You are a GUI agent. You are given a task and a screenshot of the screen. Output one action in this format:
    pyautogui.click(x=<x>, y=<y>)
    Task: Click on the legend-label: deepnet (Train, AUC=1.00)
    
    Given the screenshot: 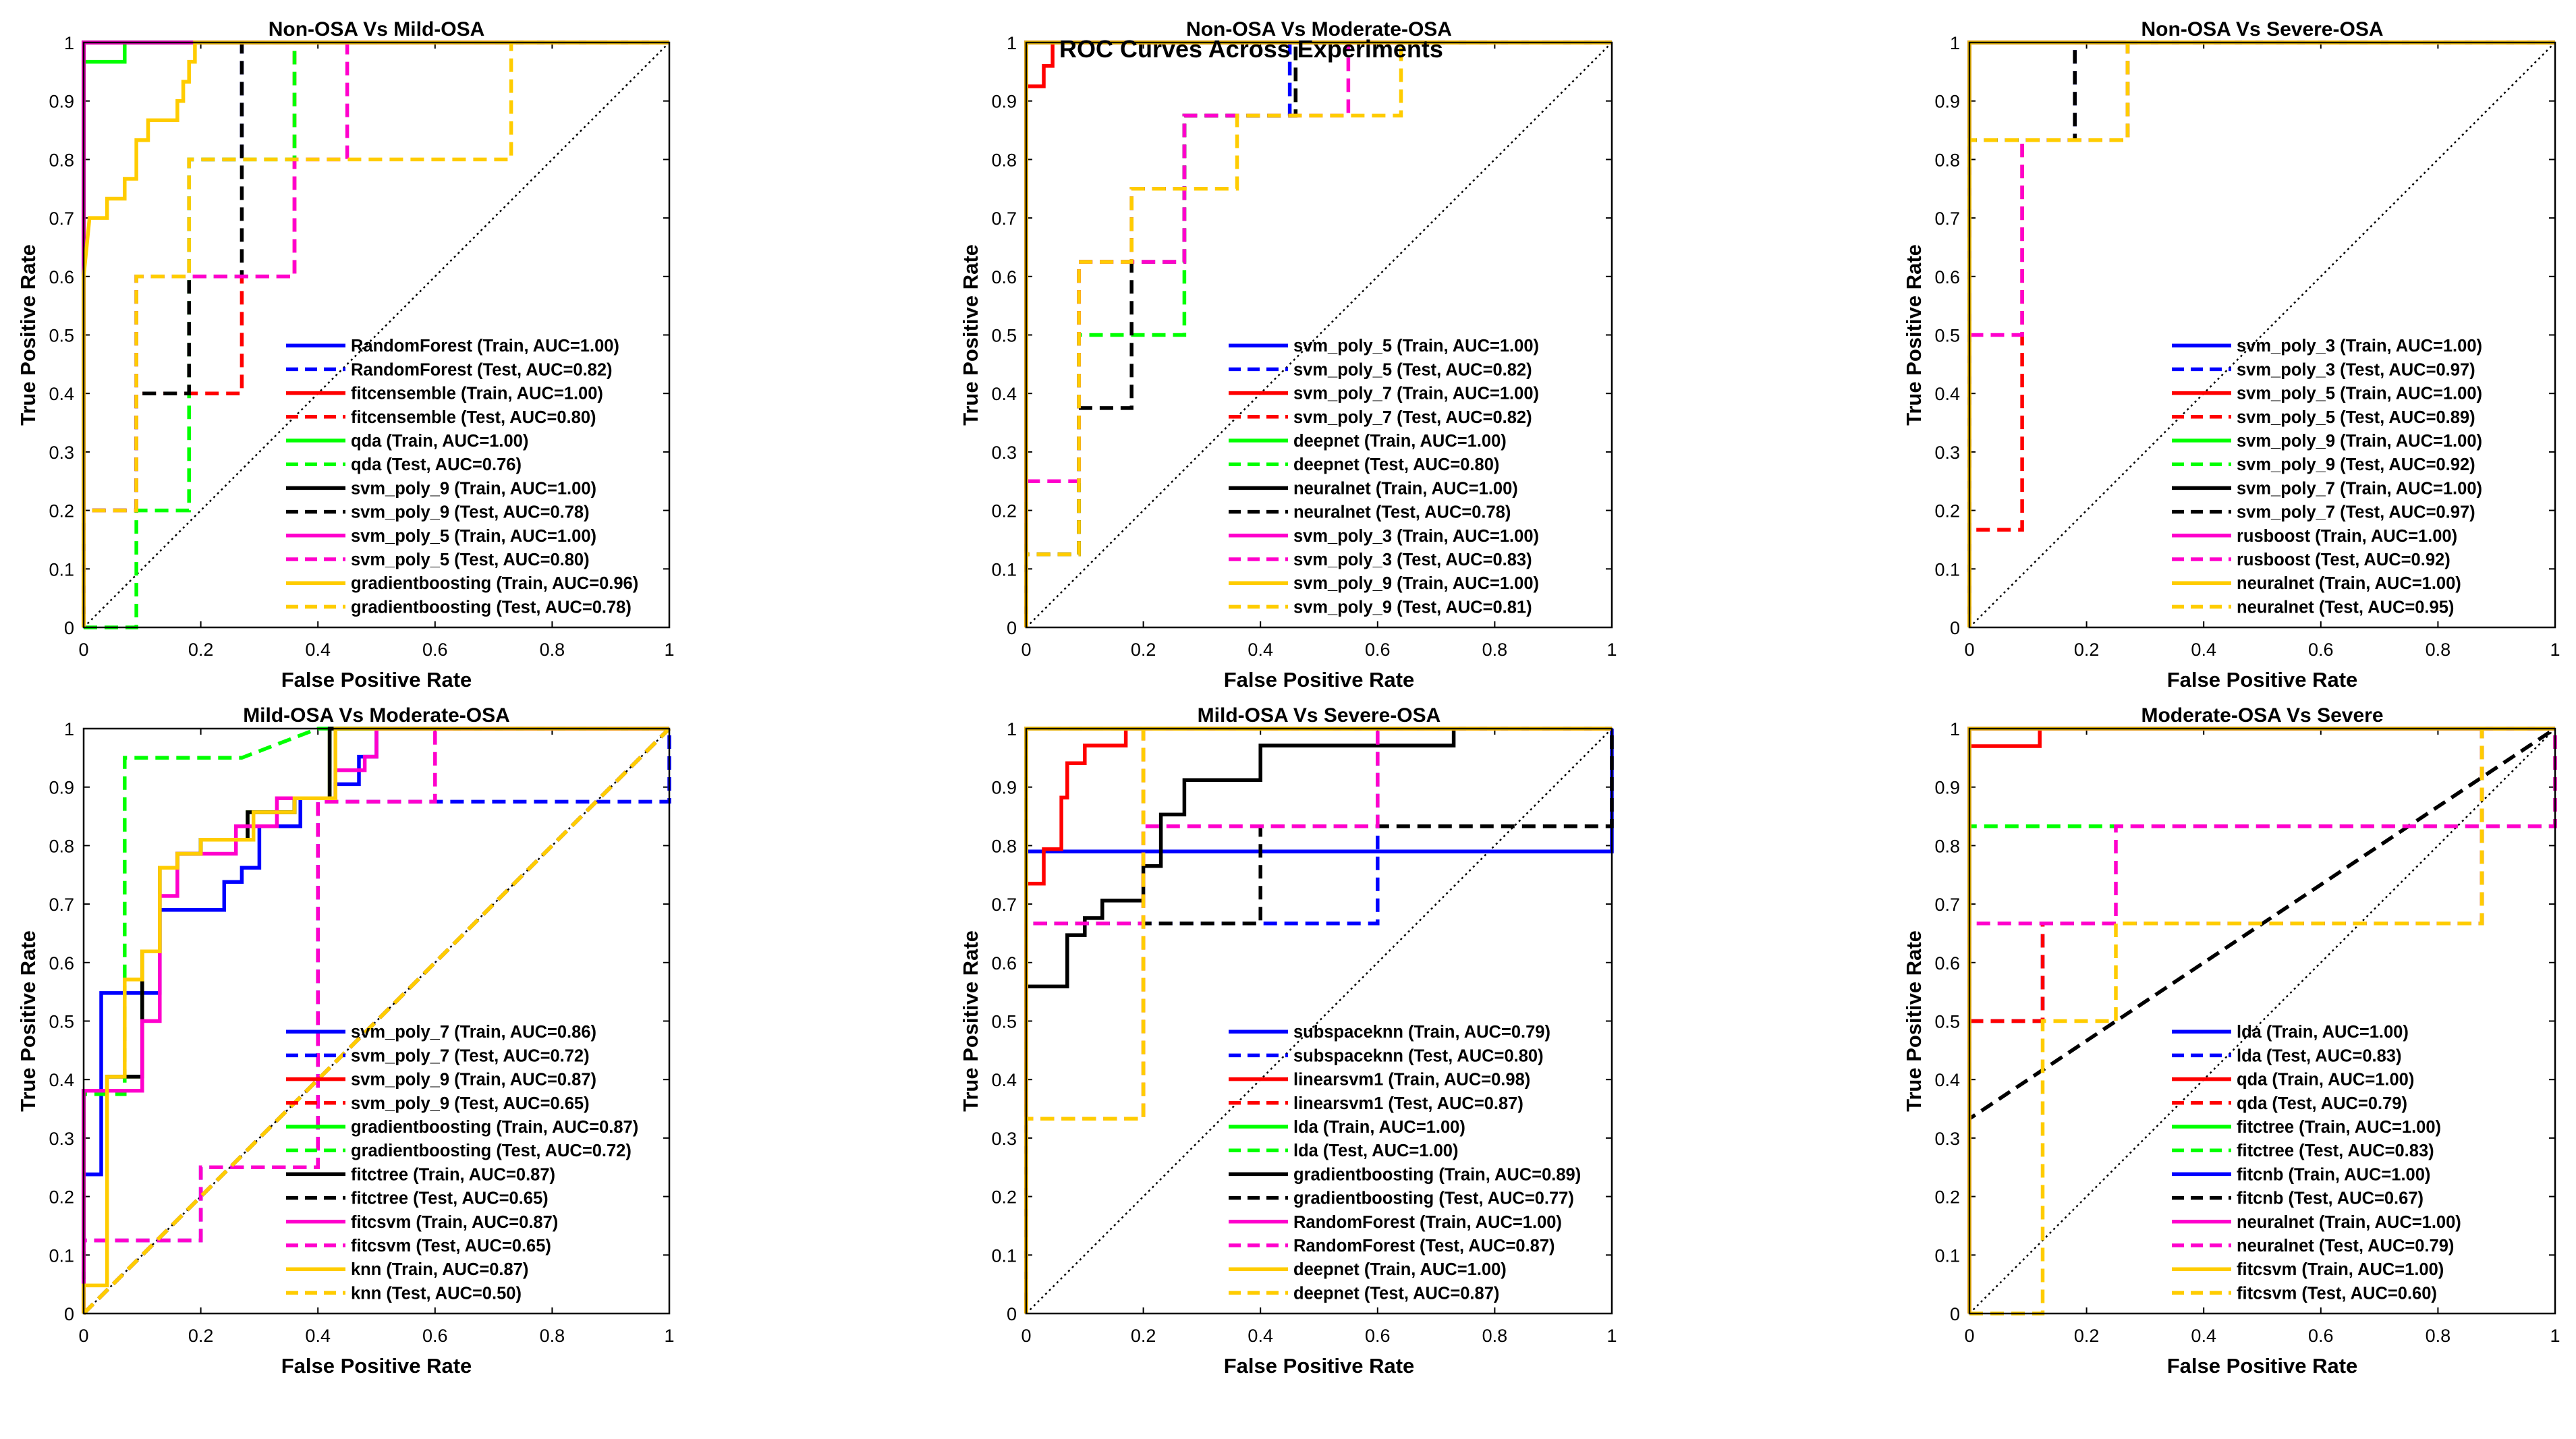 What is the action you would take?
    pyautogui.click(x=1400, y=441)
    